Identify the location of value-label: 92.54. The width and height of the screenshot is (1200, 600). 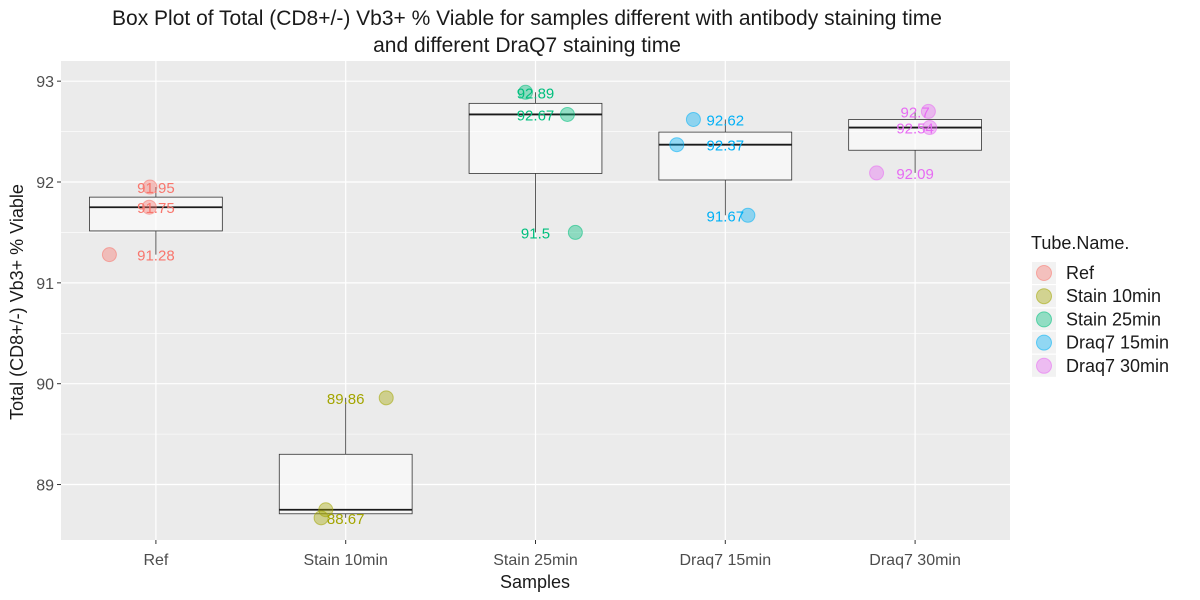
(915, 129).